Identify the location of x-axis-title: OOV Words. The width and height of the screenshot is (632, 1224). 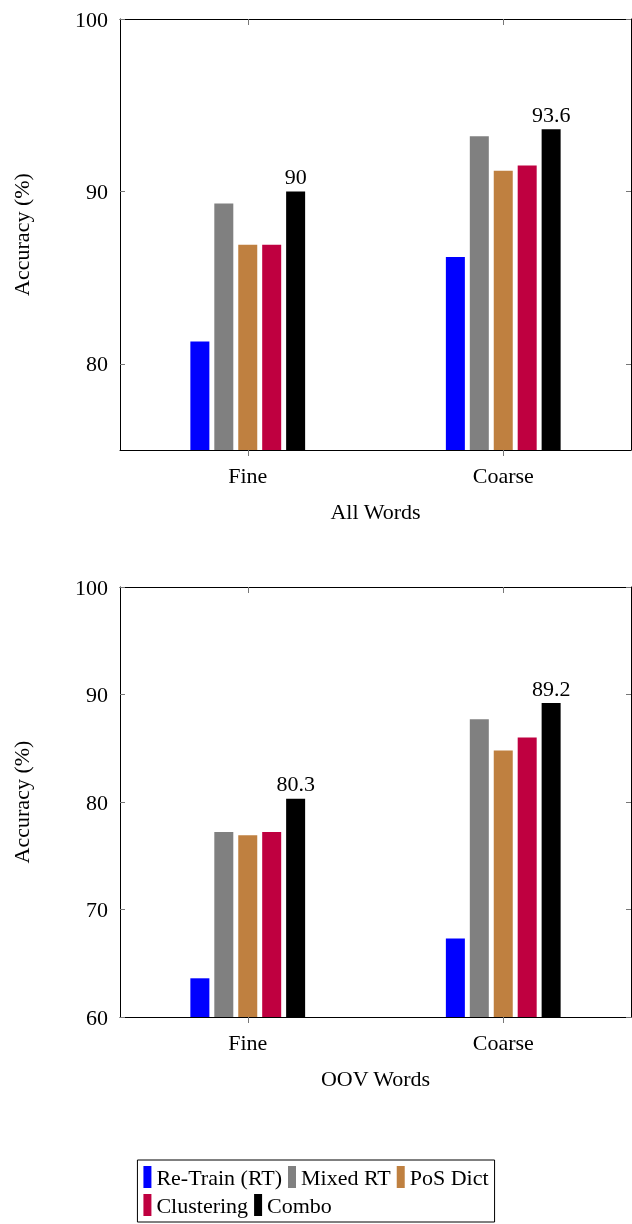
(375, 1078).